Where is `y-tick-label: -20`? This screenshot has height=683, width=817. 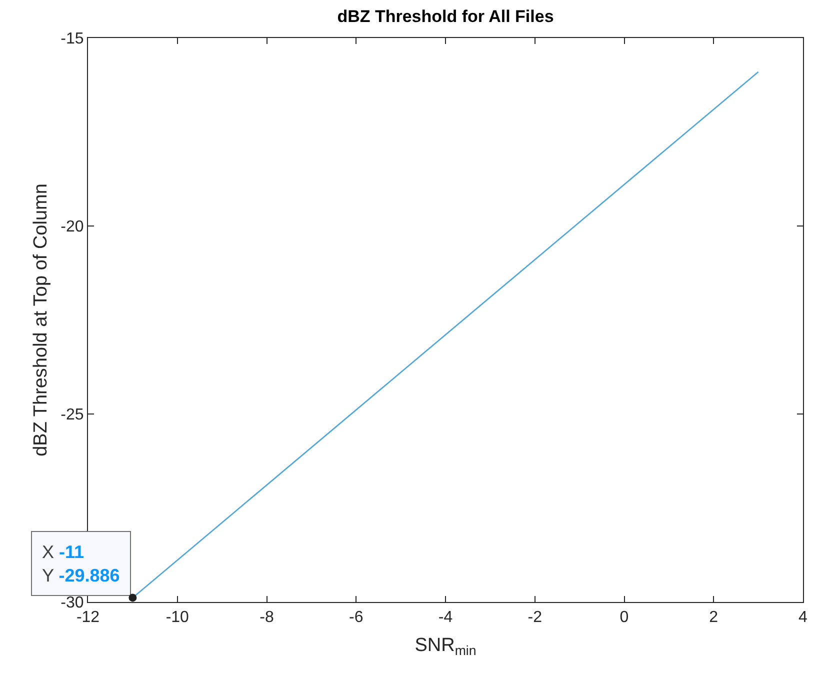
y-tick-label: -20 is located at coordinates (72, 227).